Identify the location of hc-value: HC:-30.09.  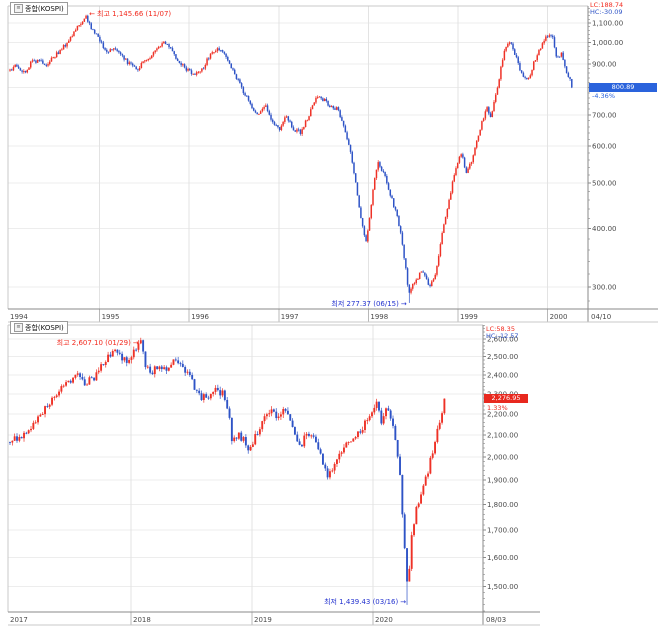
(606, 12).